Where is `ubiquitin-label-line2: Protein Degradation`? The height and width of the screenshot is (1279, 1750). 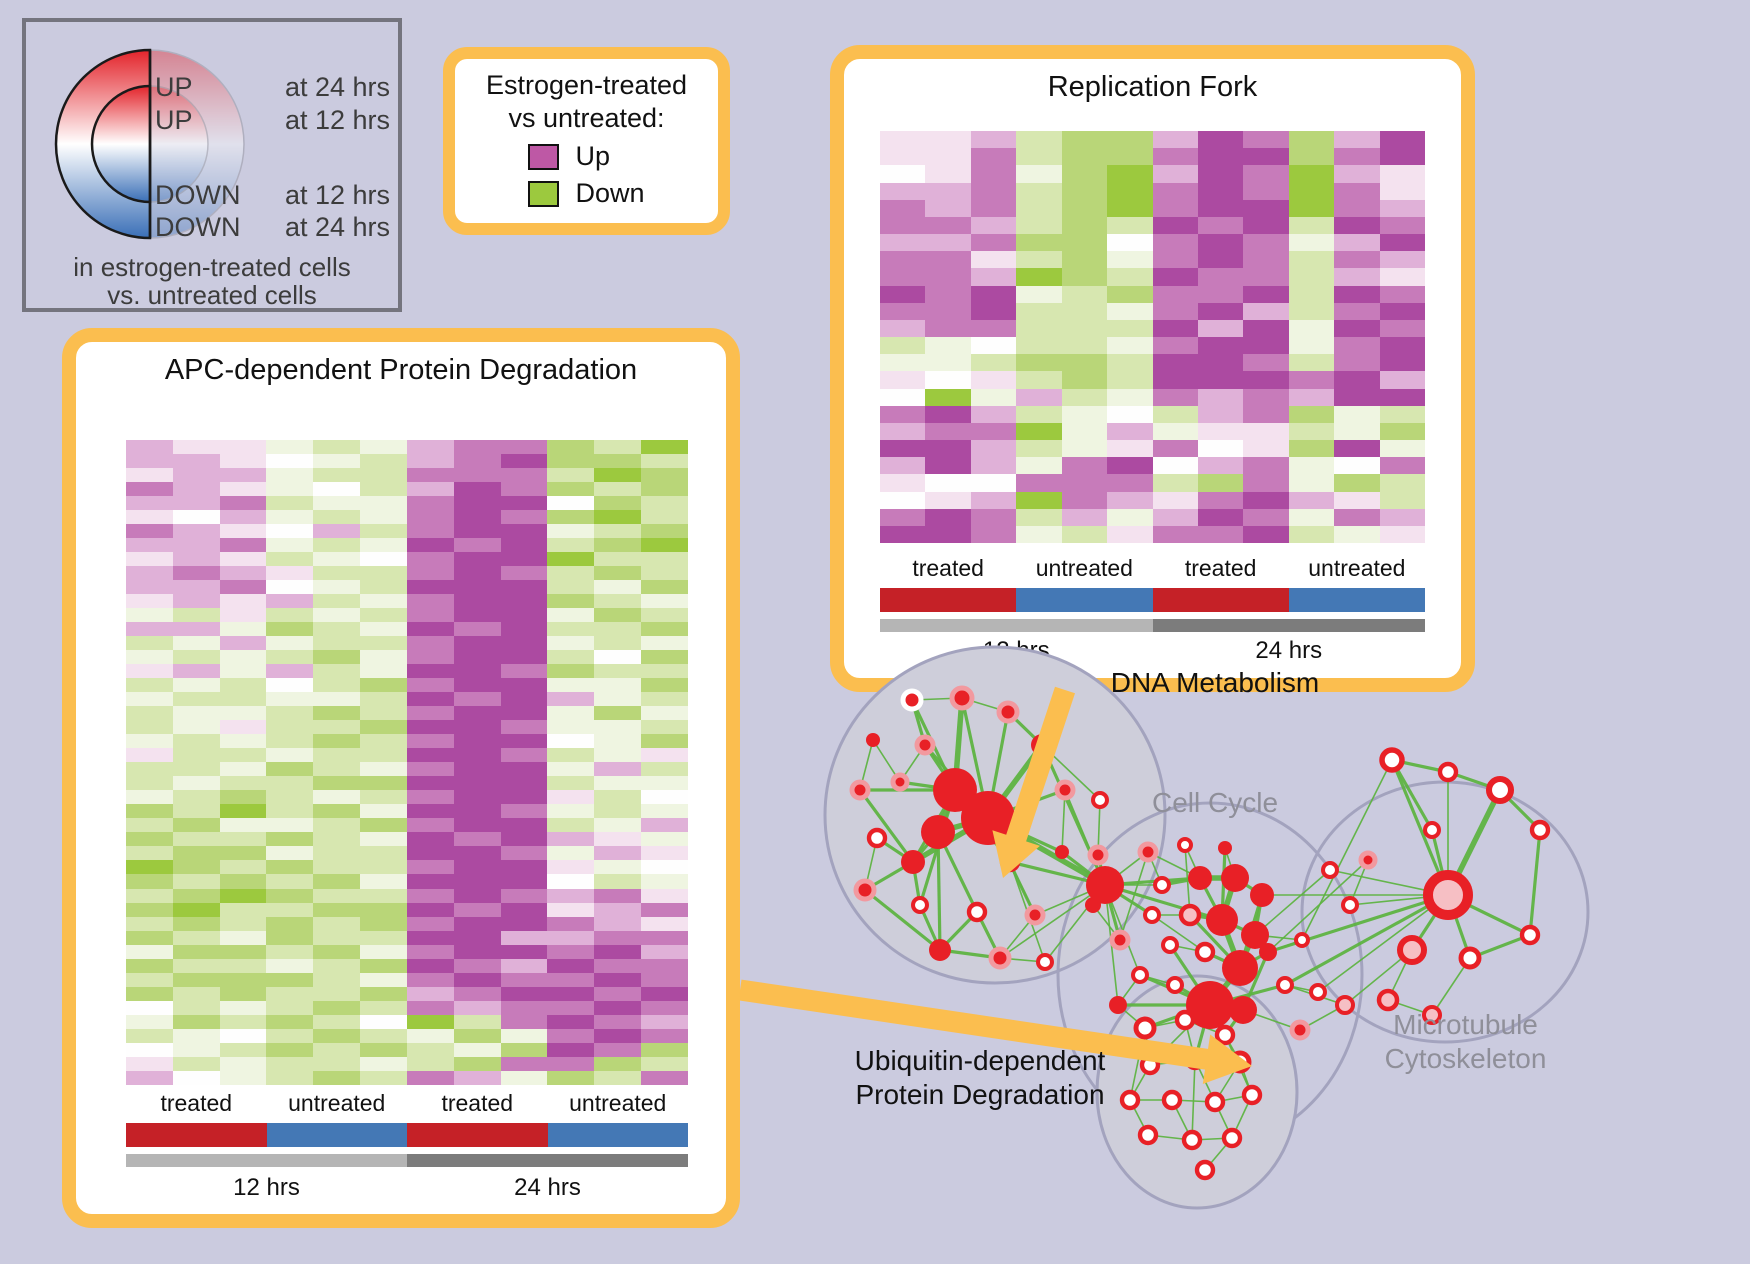
ubiquitin-label-line2: Protein Degradation is located at coordinates (980, 1094).